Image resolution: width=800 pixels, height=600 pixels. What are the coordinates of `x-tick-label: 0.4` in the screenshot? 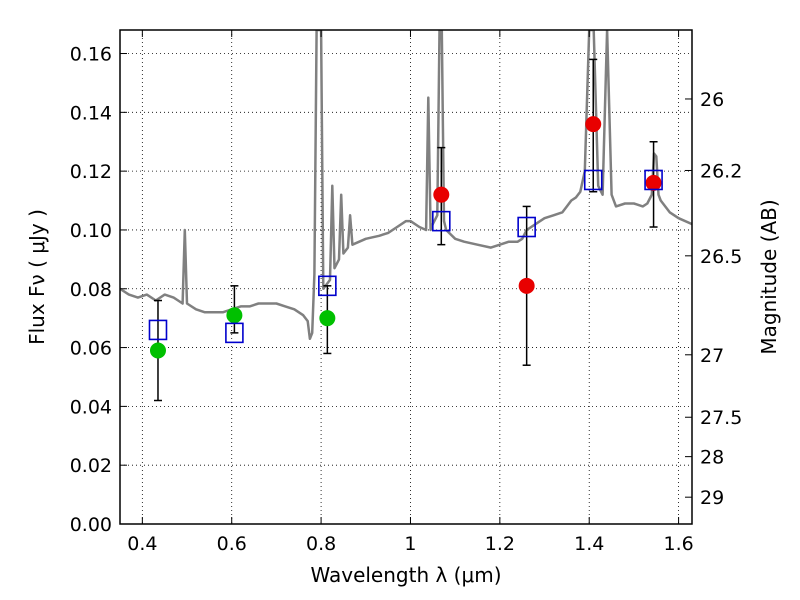 It's located at (142, 544).